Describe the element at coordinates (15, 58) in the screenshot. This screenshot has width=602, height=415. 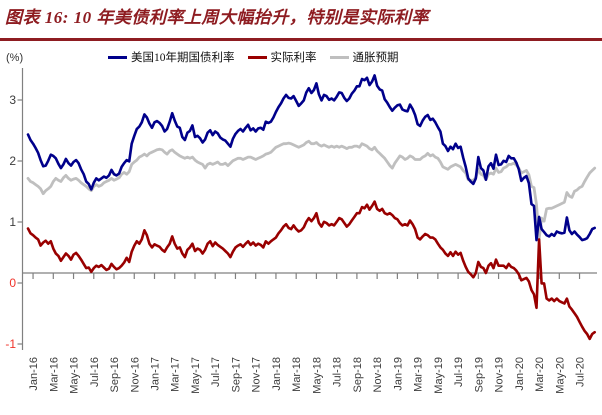
I see `y-axis-unit-label: (%)` at that location.